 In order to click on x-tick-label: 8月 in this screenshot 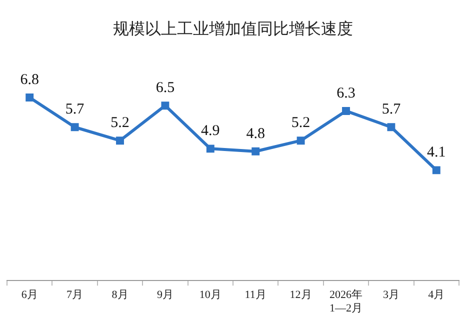, I will do `click(120, 295)`.